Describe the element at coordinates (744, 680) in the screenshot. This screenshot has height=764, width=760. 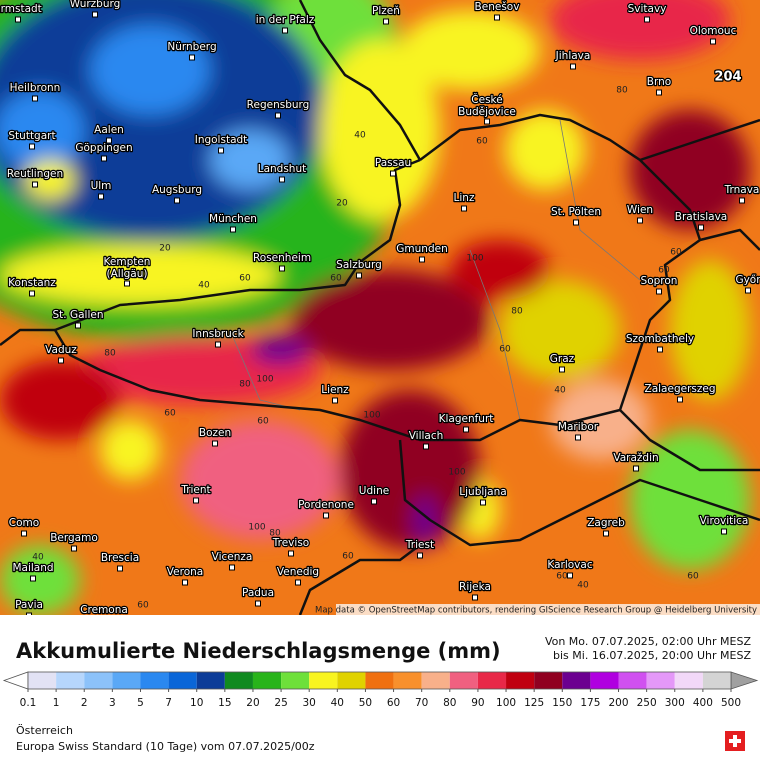
I see `legend-over` at that location.